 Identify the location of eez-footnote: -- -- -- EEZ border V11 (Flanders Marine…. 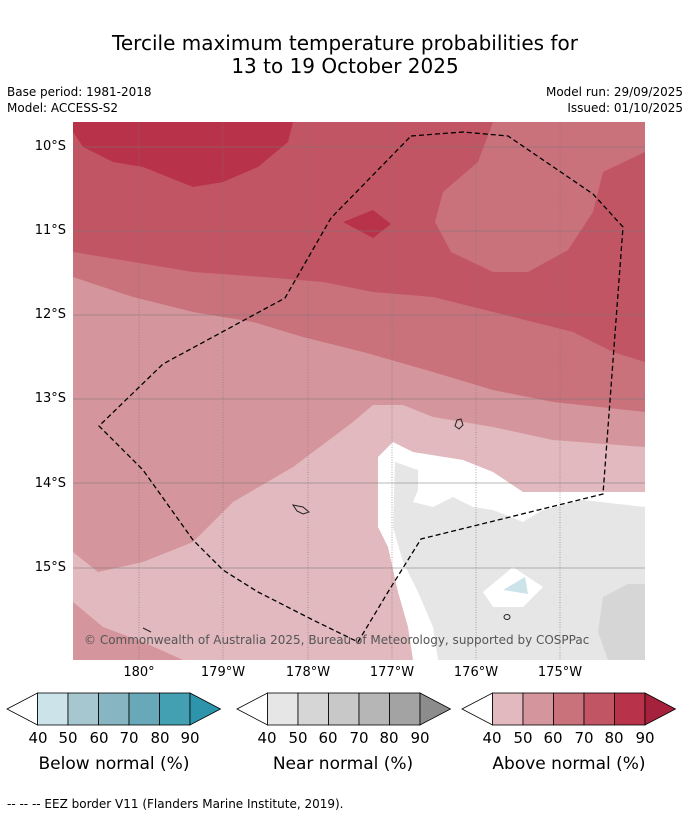
(175, 804).